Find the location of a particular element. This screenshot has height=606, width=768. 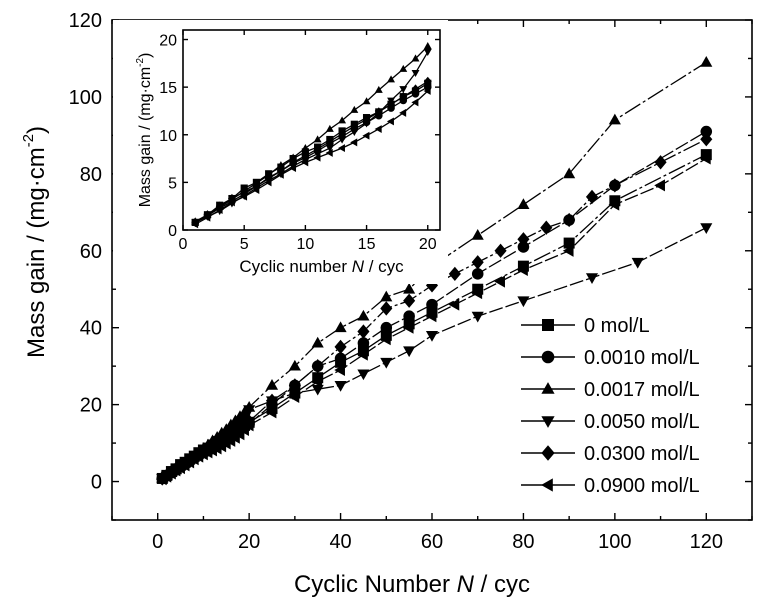

y-tick-label: 80 is located at coordinates (91, 175).